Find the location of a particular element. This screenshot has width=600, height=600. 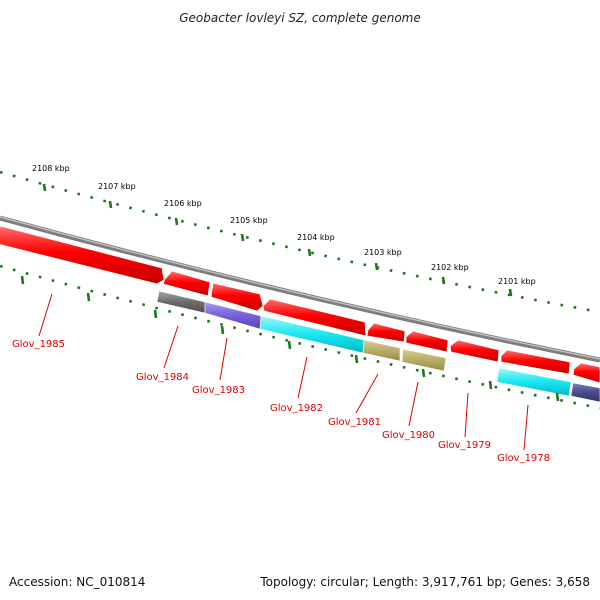

kbp-label-2102: 2102 kbp is located at coordinates (450, 267).